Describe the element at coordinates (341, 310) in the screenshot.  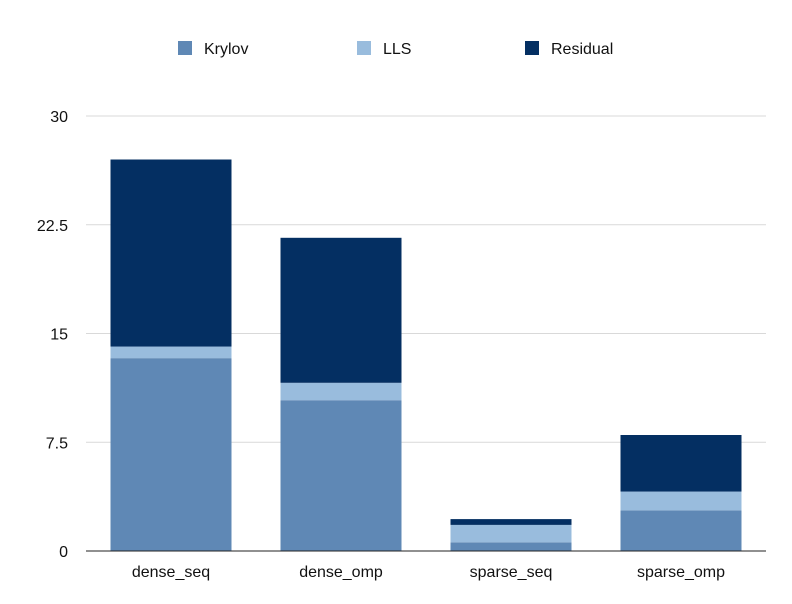
I see `bar-residual-dense_omp` at that location.